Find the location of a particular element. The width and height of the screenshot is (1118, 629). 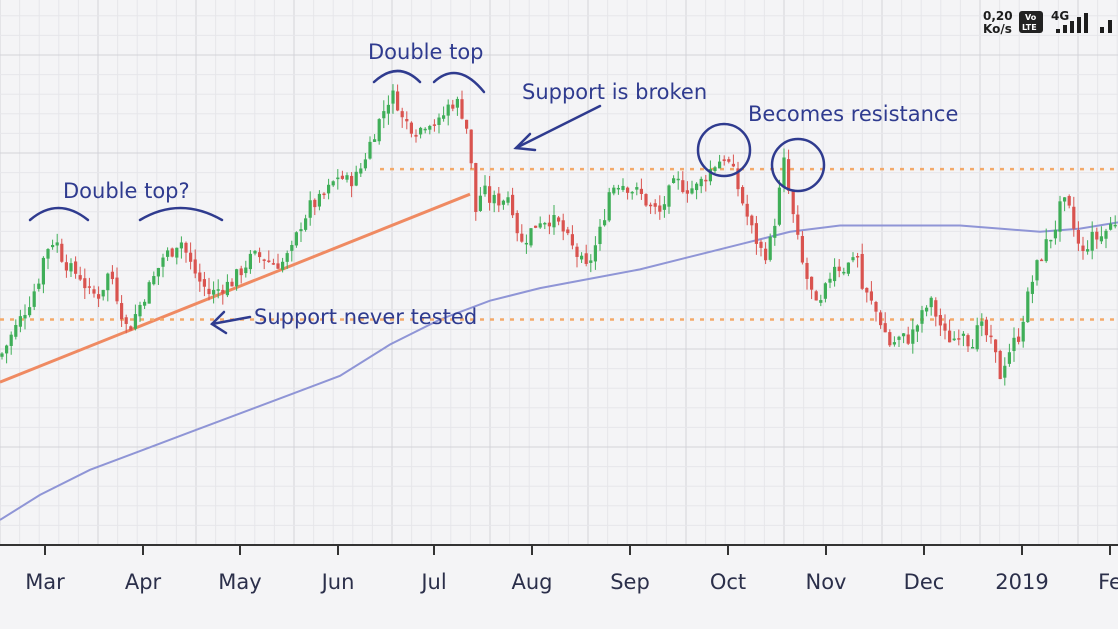

volte-icon-top: Vo is located at coordinates (1031, 17).